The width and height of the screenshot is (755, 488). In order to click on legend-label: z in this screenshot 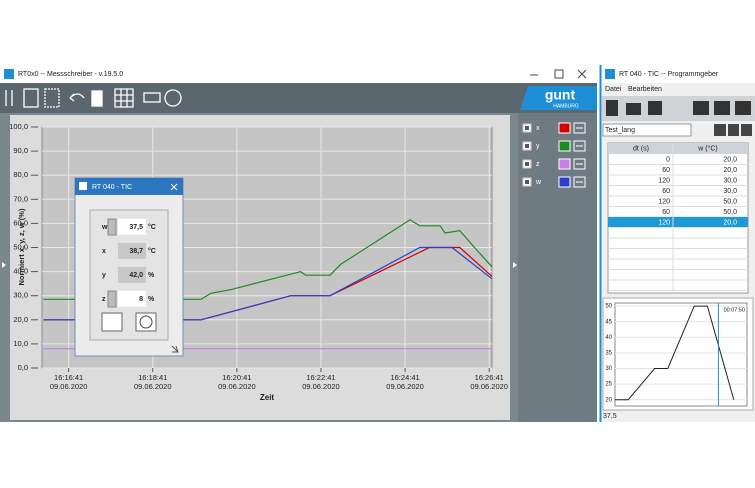, I will do `click(538, 164)`.